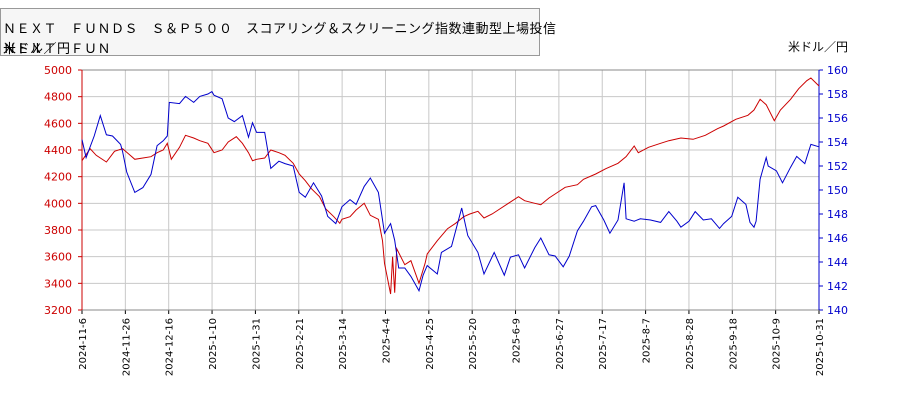  What do you see at coordinates (170, 347) in the screenshot?
I see `x-tick-label: 2024-12-16` at bounding box center [170, 347].